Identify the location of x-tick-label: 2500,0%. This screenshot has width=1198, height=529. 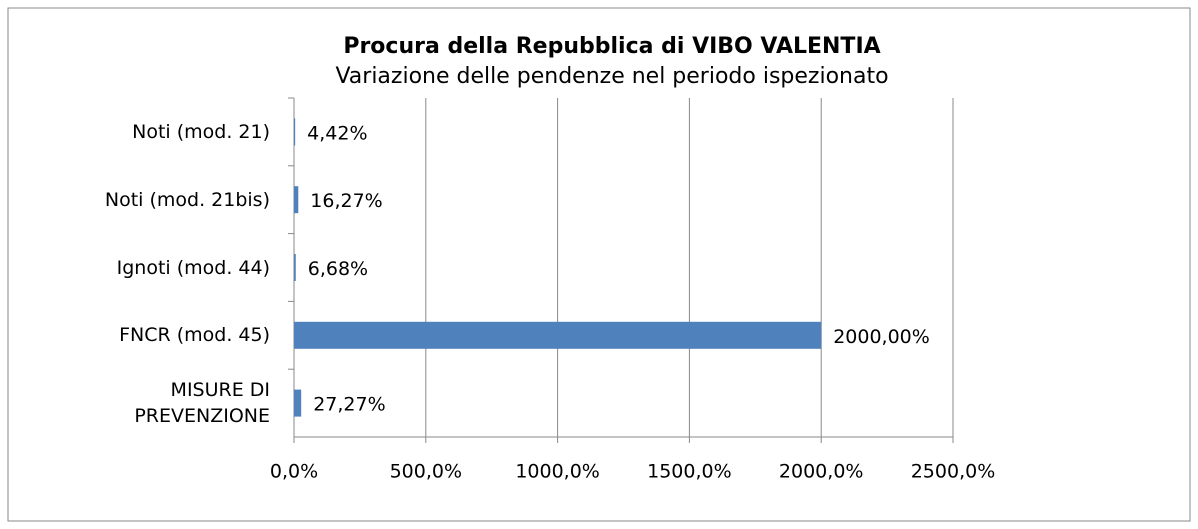
(953, 472).